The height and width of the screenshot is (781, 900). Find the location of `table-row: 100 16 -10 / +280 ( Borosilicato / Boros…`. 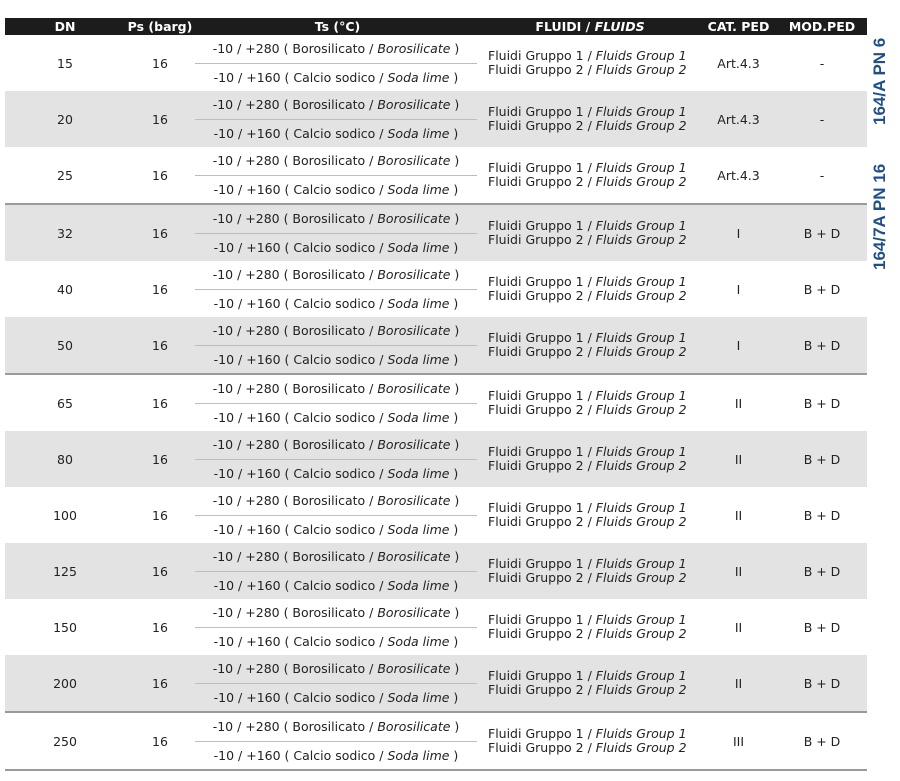

table-row: 100 16 -10 / +280 ( Borosilicato / Boros… is located at coordinates (436, 515).